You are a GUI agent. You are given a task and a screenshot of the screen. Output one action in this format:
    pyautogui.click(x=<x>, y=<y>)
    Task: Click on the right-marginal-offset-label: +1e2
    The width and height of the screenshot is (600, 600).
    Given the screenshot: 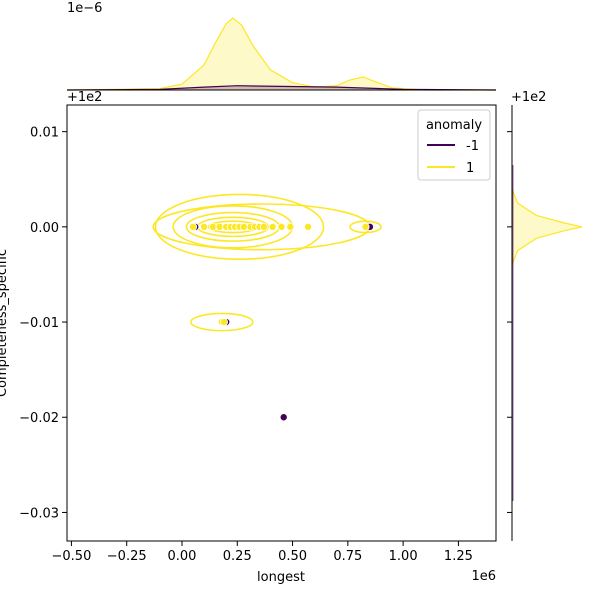 What is the action you would take?
    pyautogui.click(x=528, y=97)
    